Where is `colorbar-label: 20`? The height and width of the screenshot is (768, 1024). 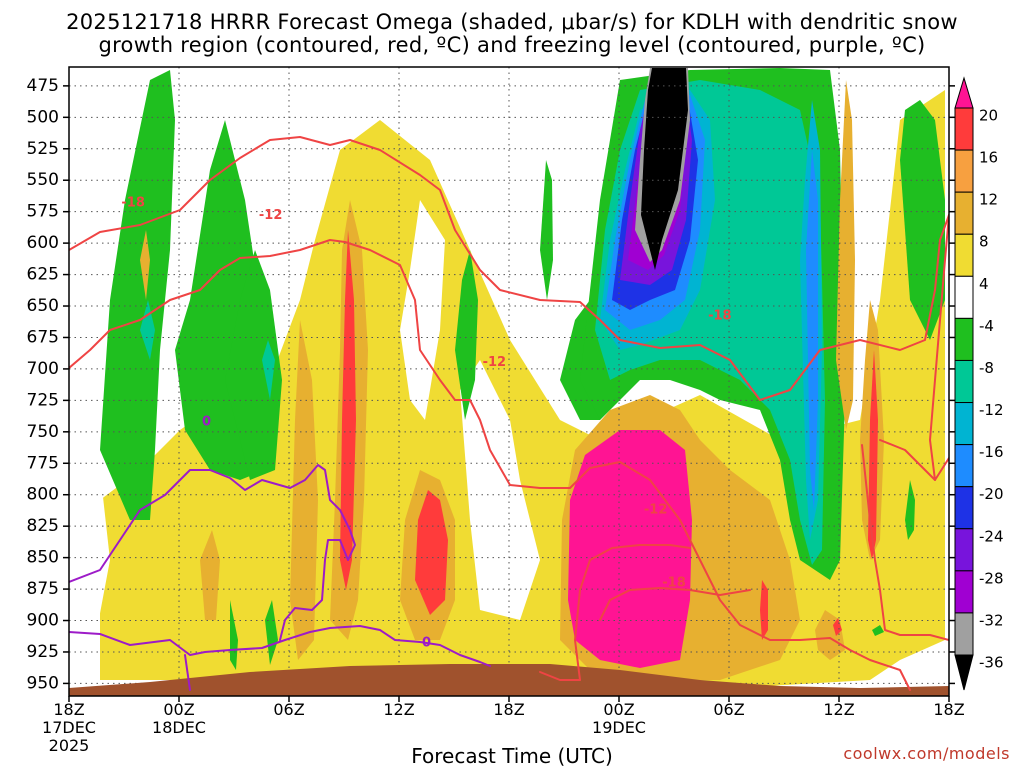
colorbar-label: 20 is located at coordinates (988, 116).